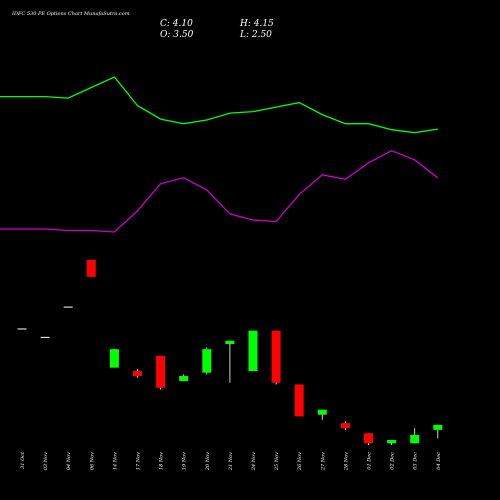  What do you see at coordinates (323, 461) in the screenshot?
I see `x-tick-label: 27 Nov` at bounding box center [323, 461].